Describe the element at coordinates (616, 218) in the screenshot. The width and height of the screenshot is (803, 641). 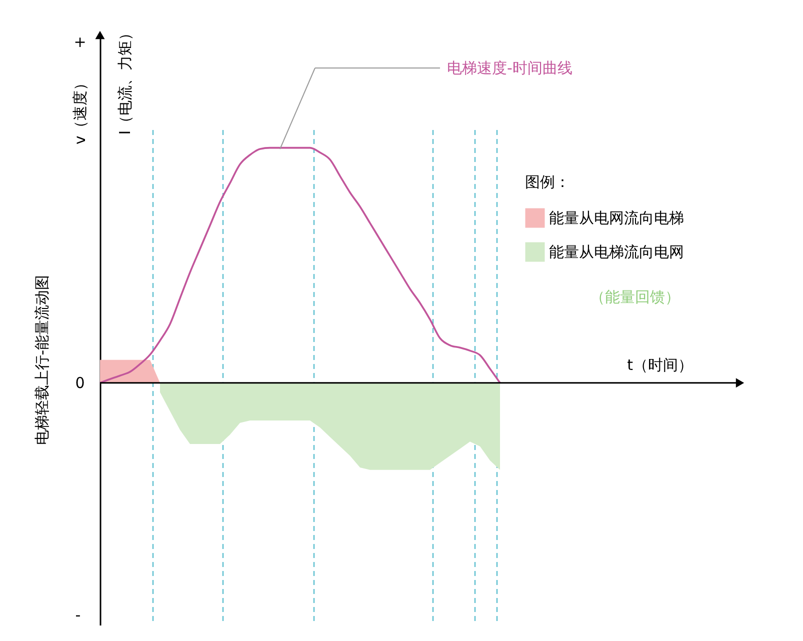
I see `legend-label: 能量从电网流向电梯` at that location.